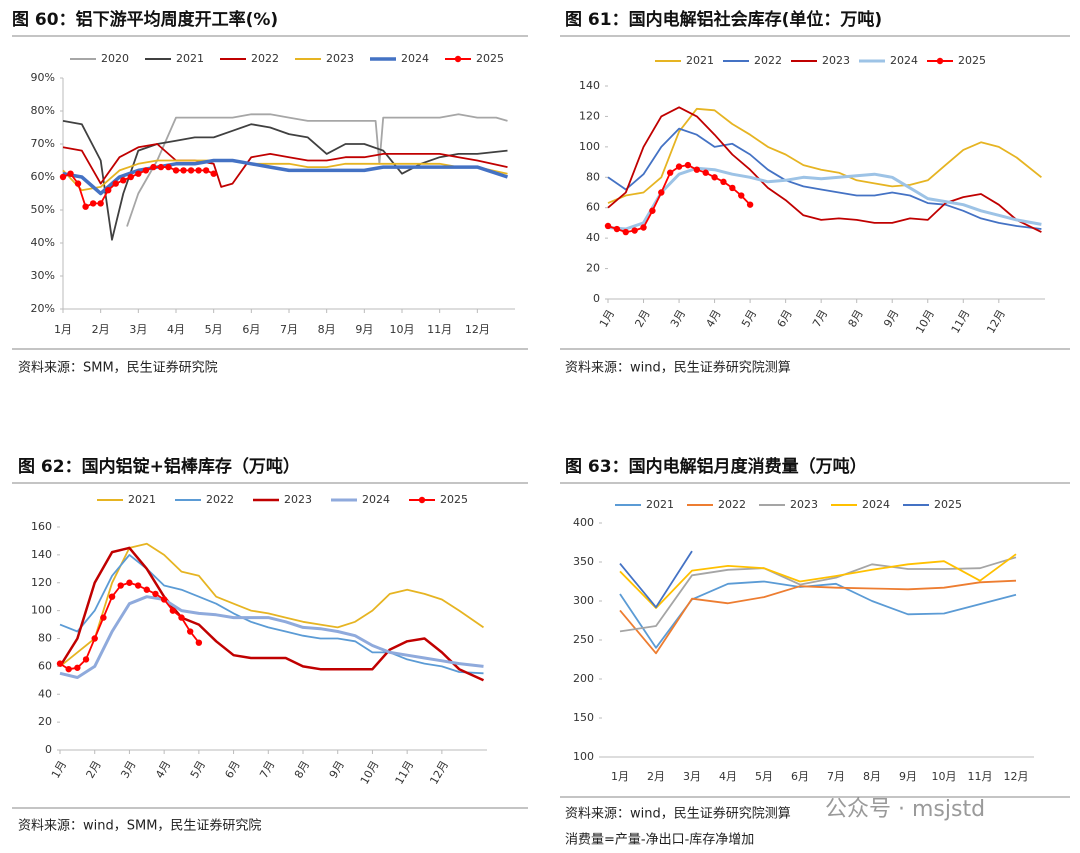 The height and width of the screenshot is (853, 1080). What do you see at coordinates (139, 826) in the screenshot?
I see `source: 资料来源：wind，SMM，民生证券研究院` at bounding box center [139, 826].